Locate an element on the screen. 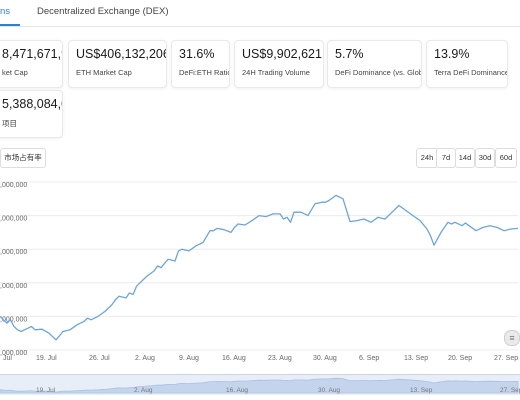  stat-label: ETH Market Cap is located at coordinates (104, 72).